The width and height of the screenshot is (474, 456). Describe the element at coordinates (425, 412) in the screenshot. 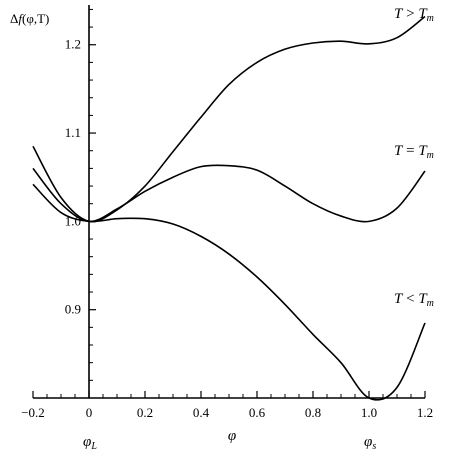

I see `x-tick-label: 1.2` at that location.